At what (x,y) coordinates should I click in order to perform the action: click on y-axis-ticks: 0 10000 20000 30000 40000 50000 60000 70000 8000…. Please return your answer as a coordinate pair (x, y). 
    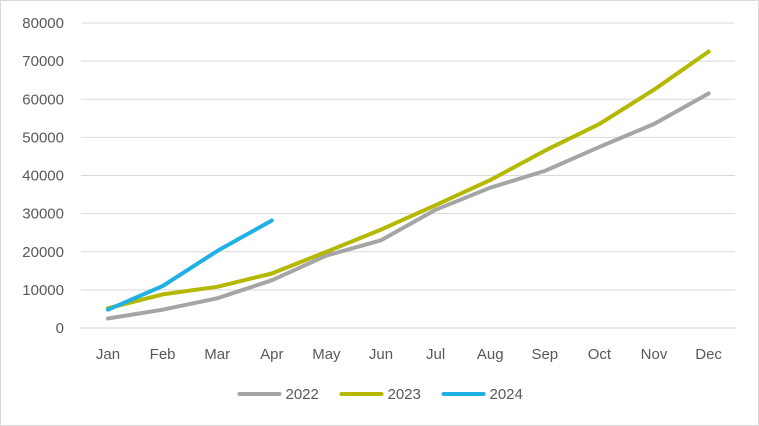
    Looking at the image, I should click on (43, 176).